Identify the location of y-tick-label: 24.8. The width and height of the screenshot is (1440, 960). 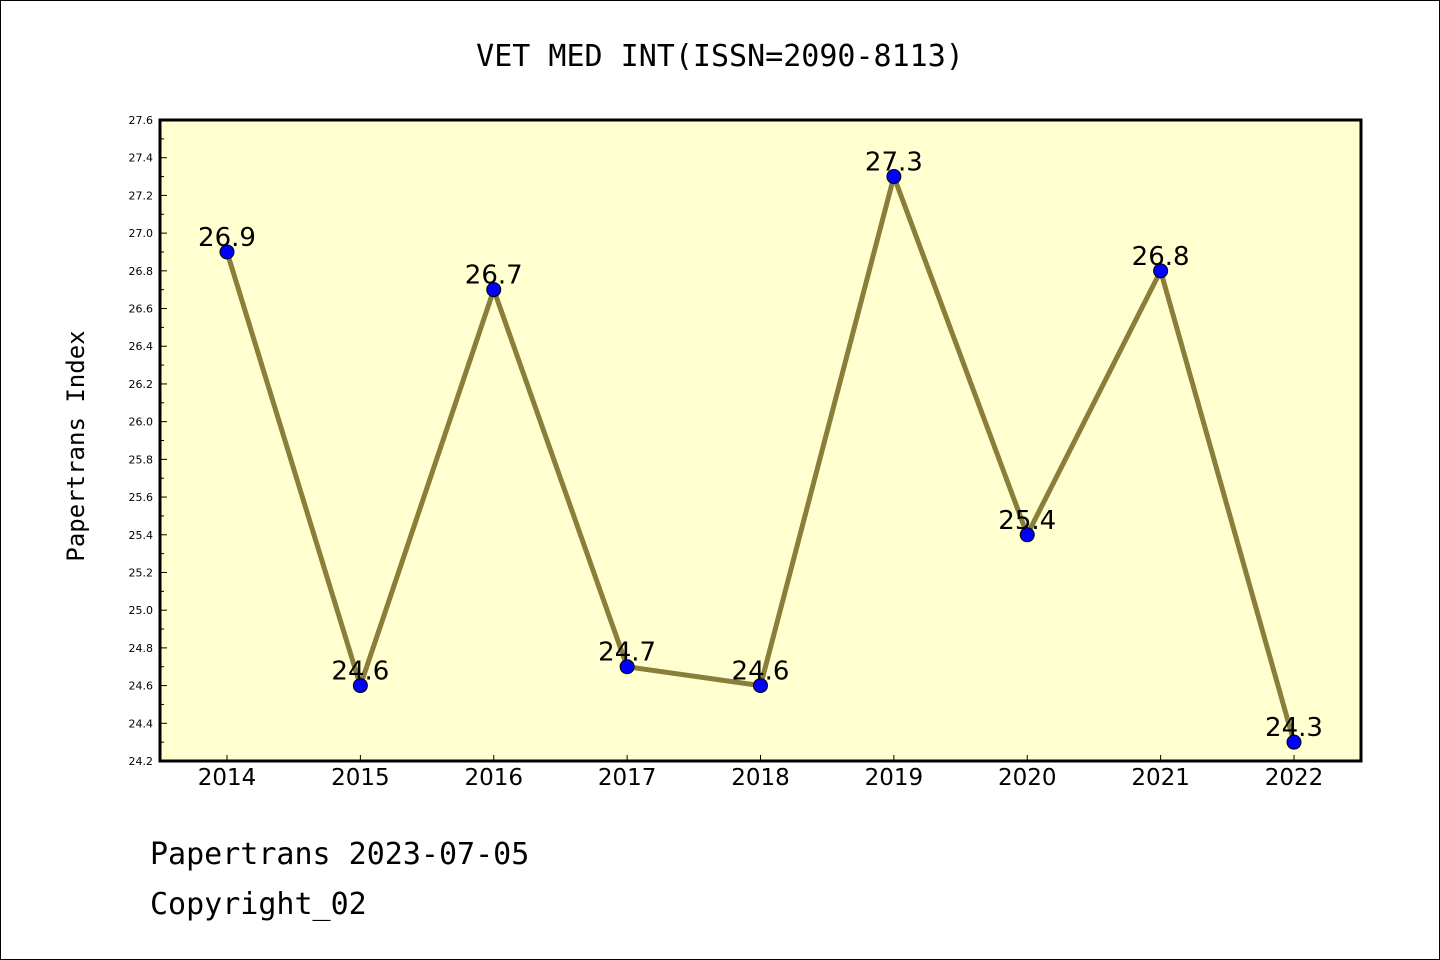
(141, 648).